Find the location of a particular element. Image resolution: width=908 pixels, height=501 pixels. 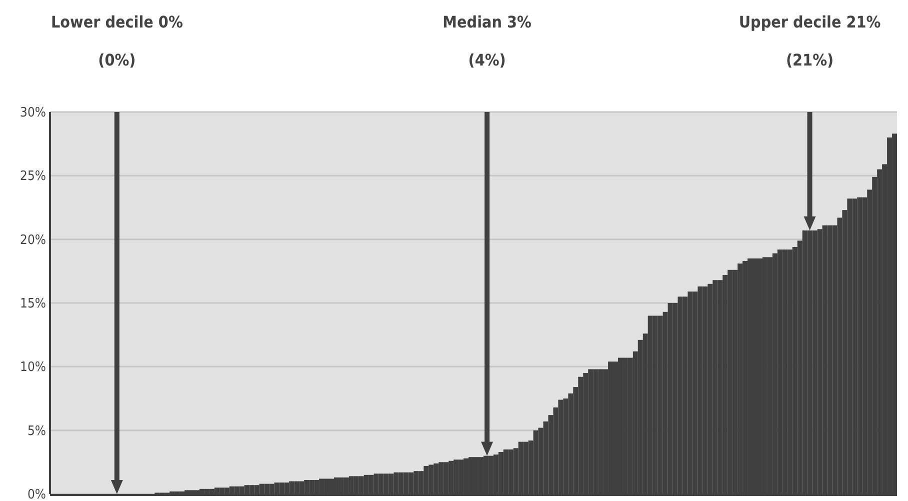

y-tick-label: 15% is located at coordinates (33, 304).